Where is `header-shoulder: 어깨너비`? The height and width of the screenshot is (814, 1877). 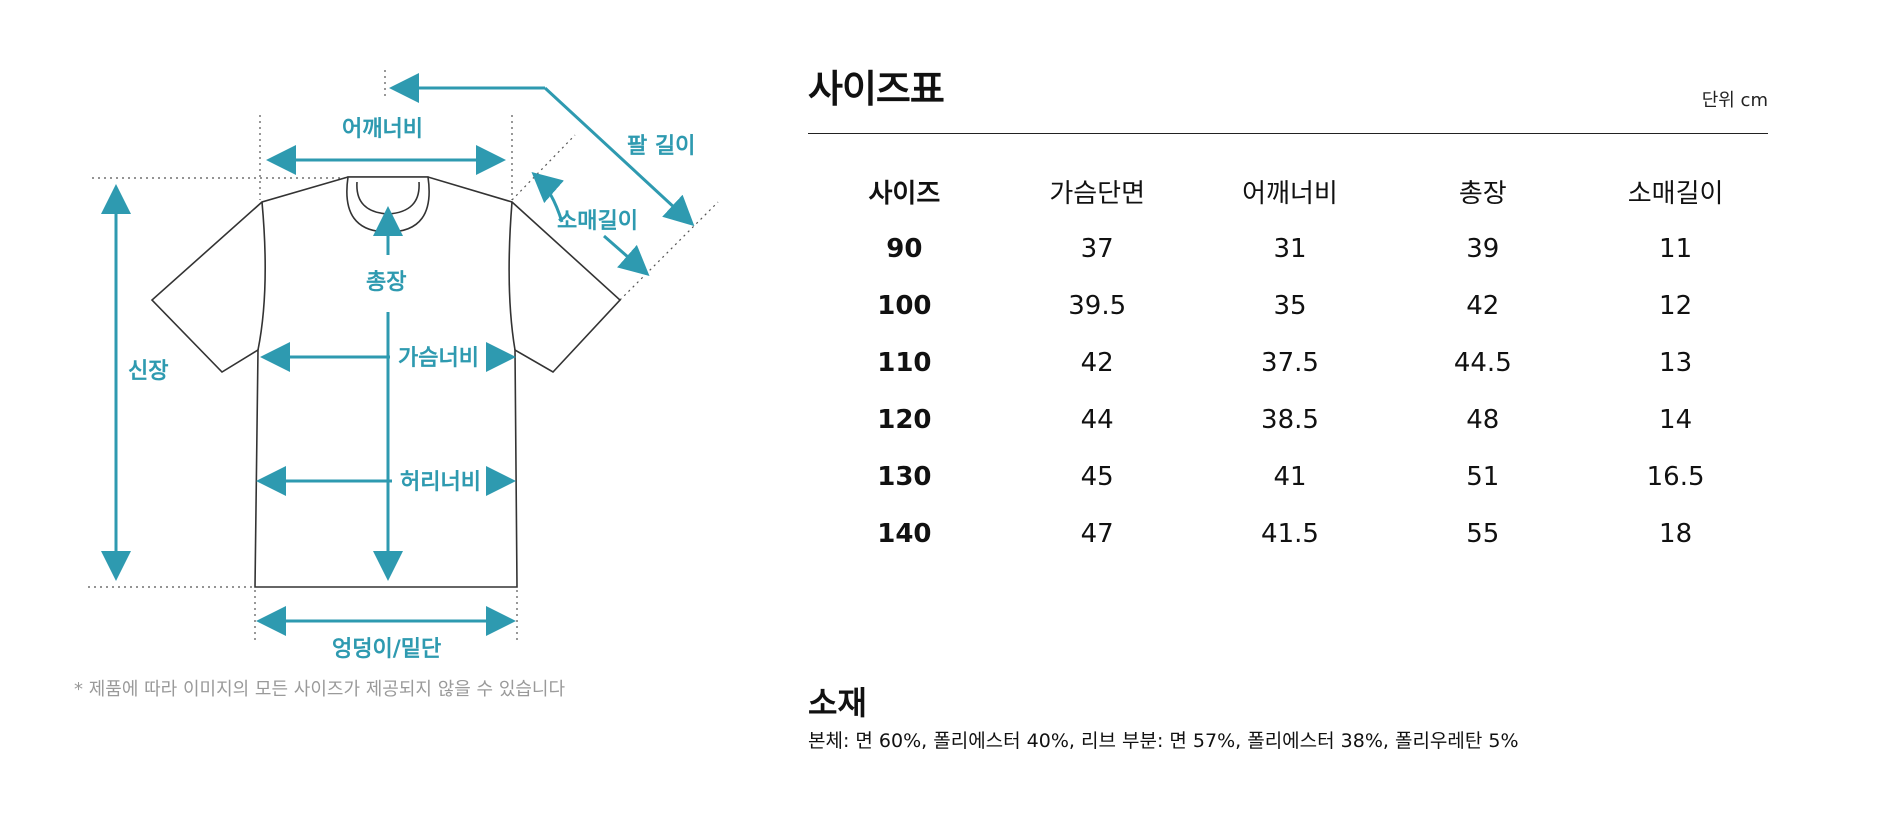 header-shoulder: 어깨너비 is located at coordinates (1290, 194).